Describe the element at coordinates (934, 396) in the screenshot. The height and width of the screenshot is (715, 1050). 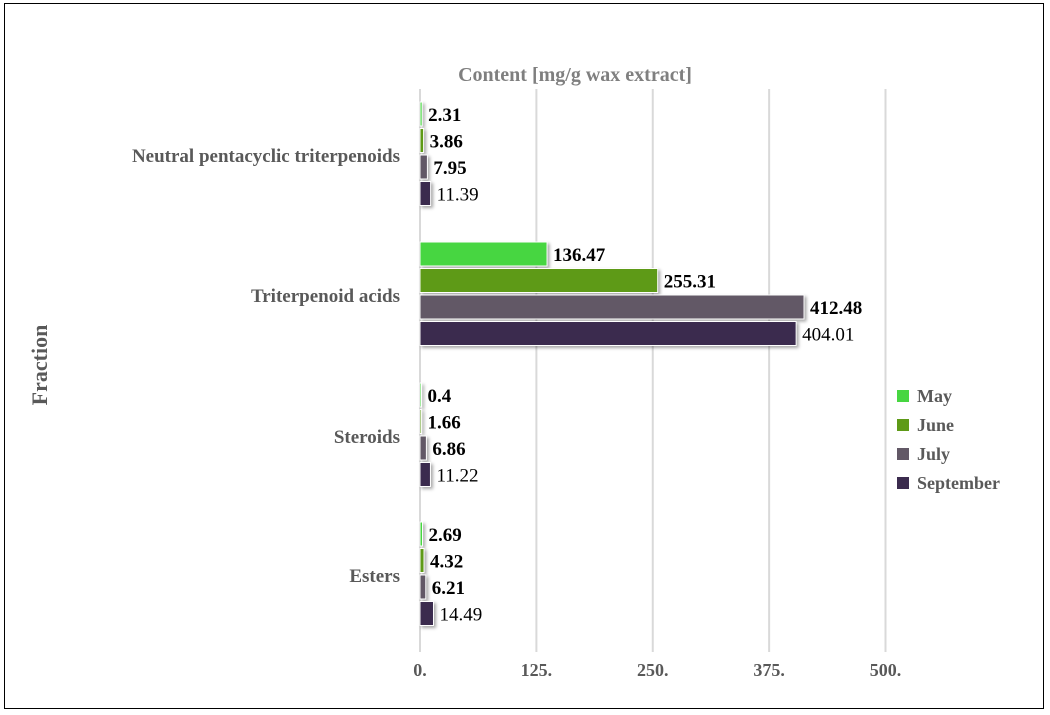
I see `legend-label: May` at that location.